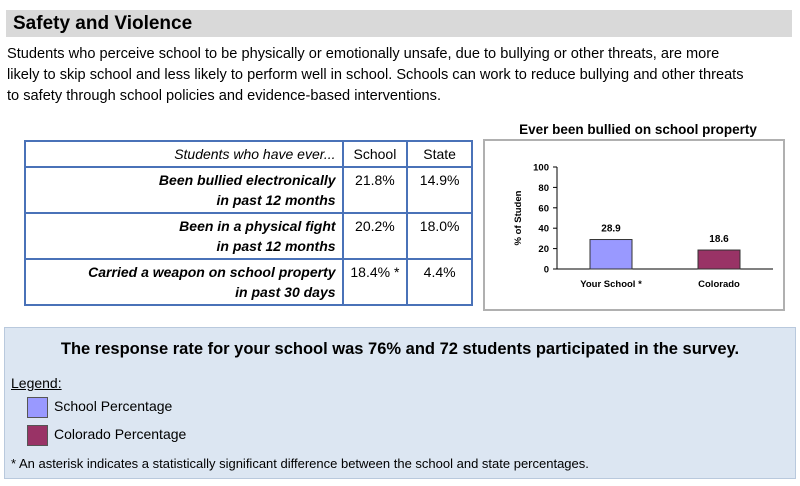  What do you see at coordinates (375, 190) in the screenshot?
I see `school-value: 21.8%` at bounding box center [375, 190].